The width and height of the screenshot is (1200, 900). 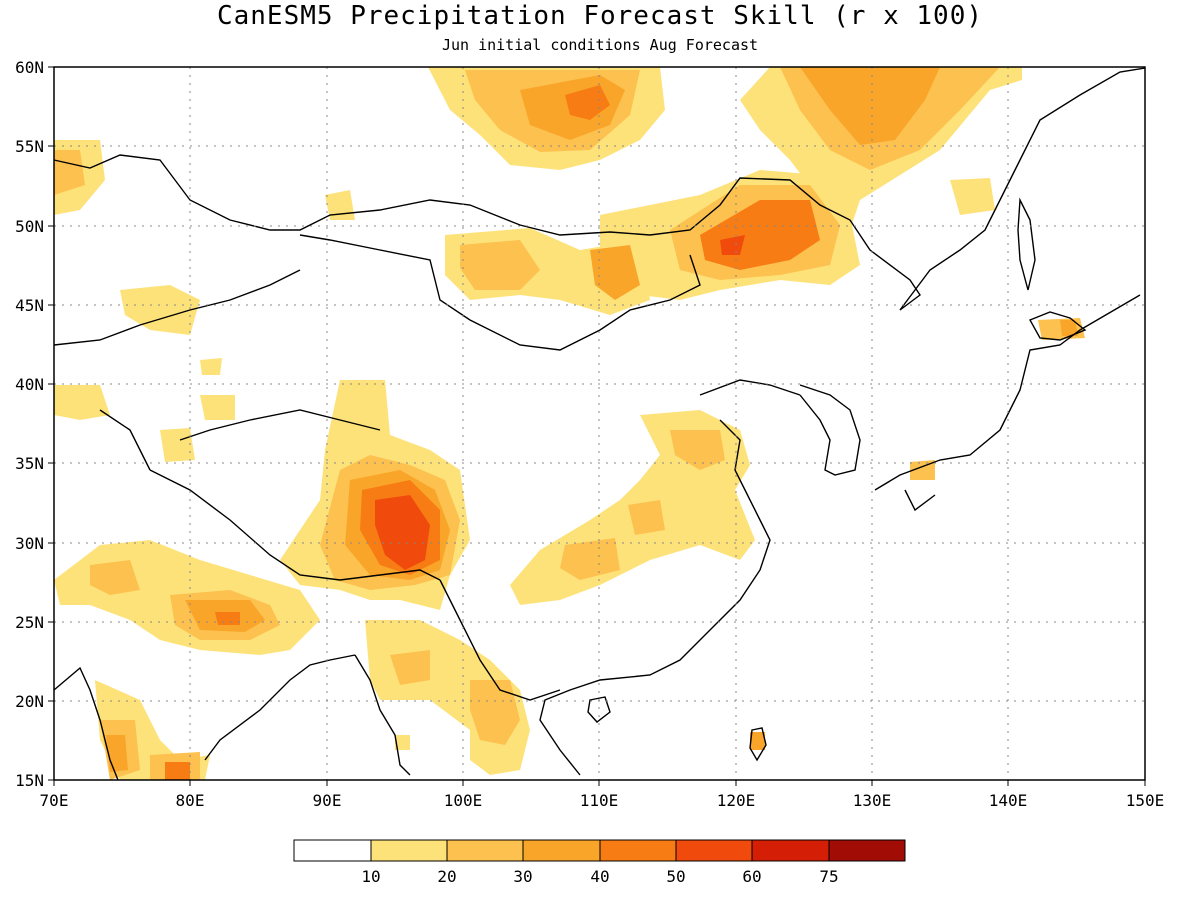 What do you see at coordinates (370, 876) in the screenshot?
I see `colorbar-label: 10` at bounding box center [370, 876].